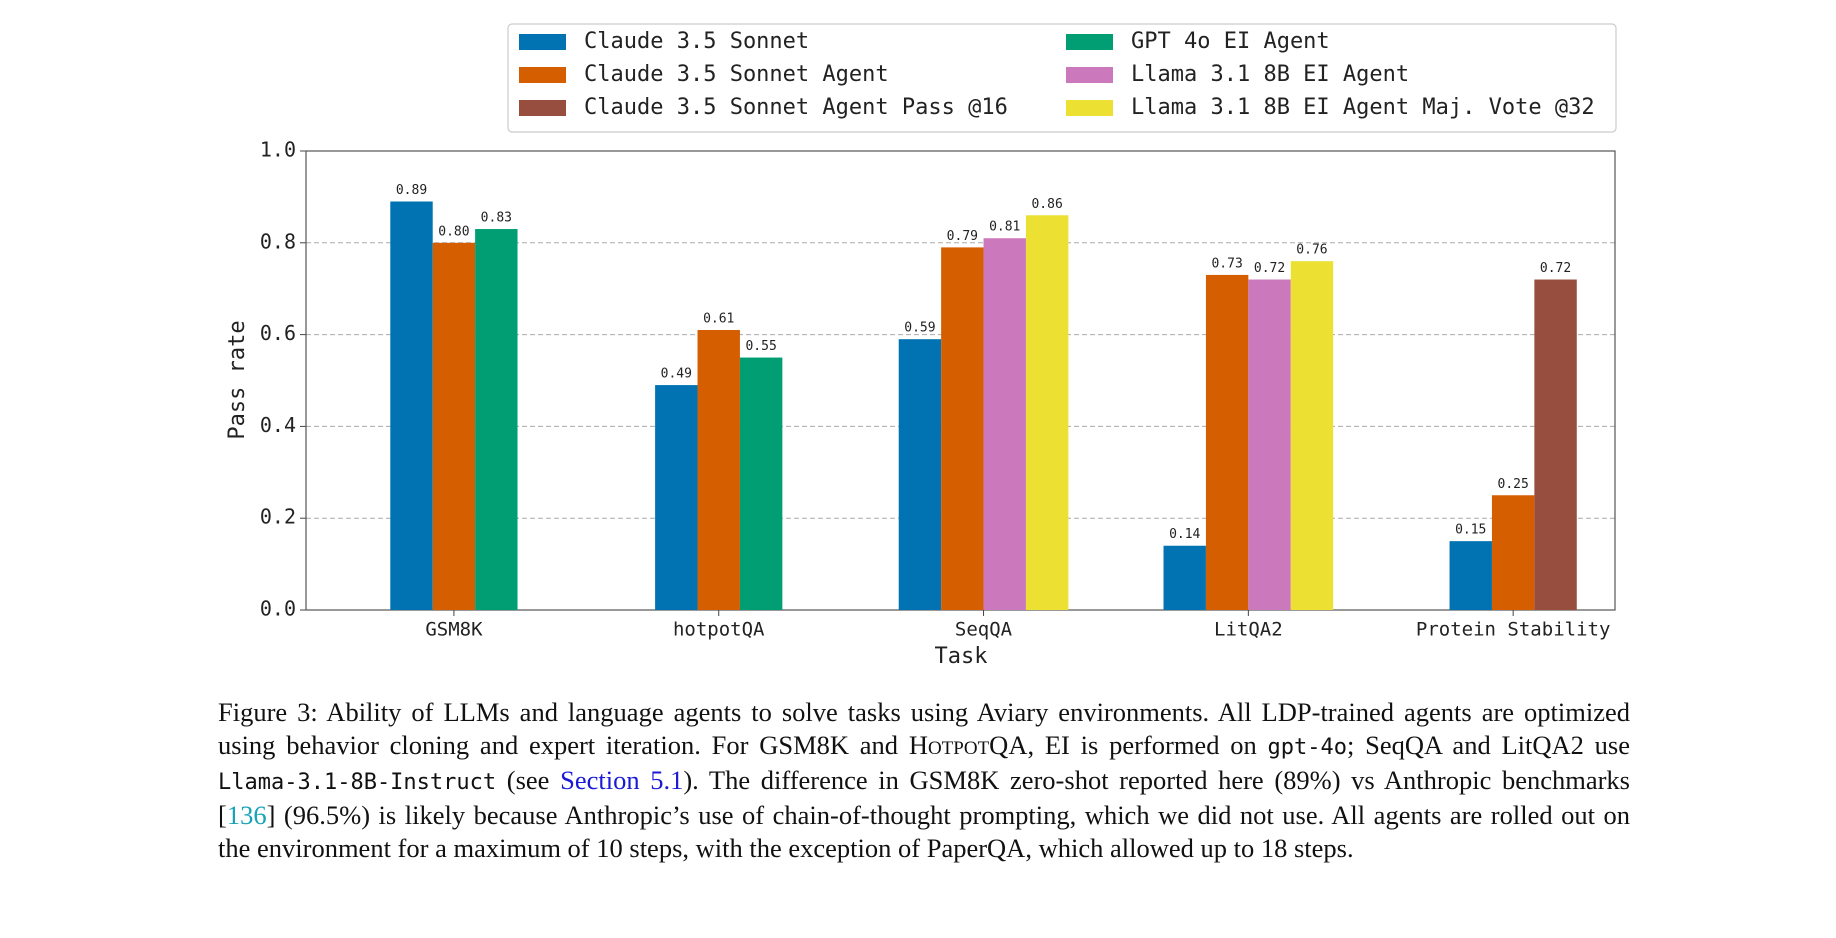  Describe the element at coordinates (984, 630) in the screenshot. I see `x-tick-label: SeqQA` at that location.